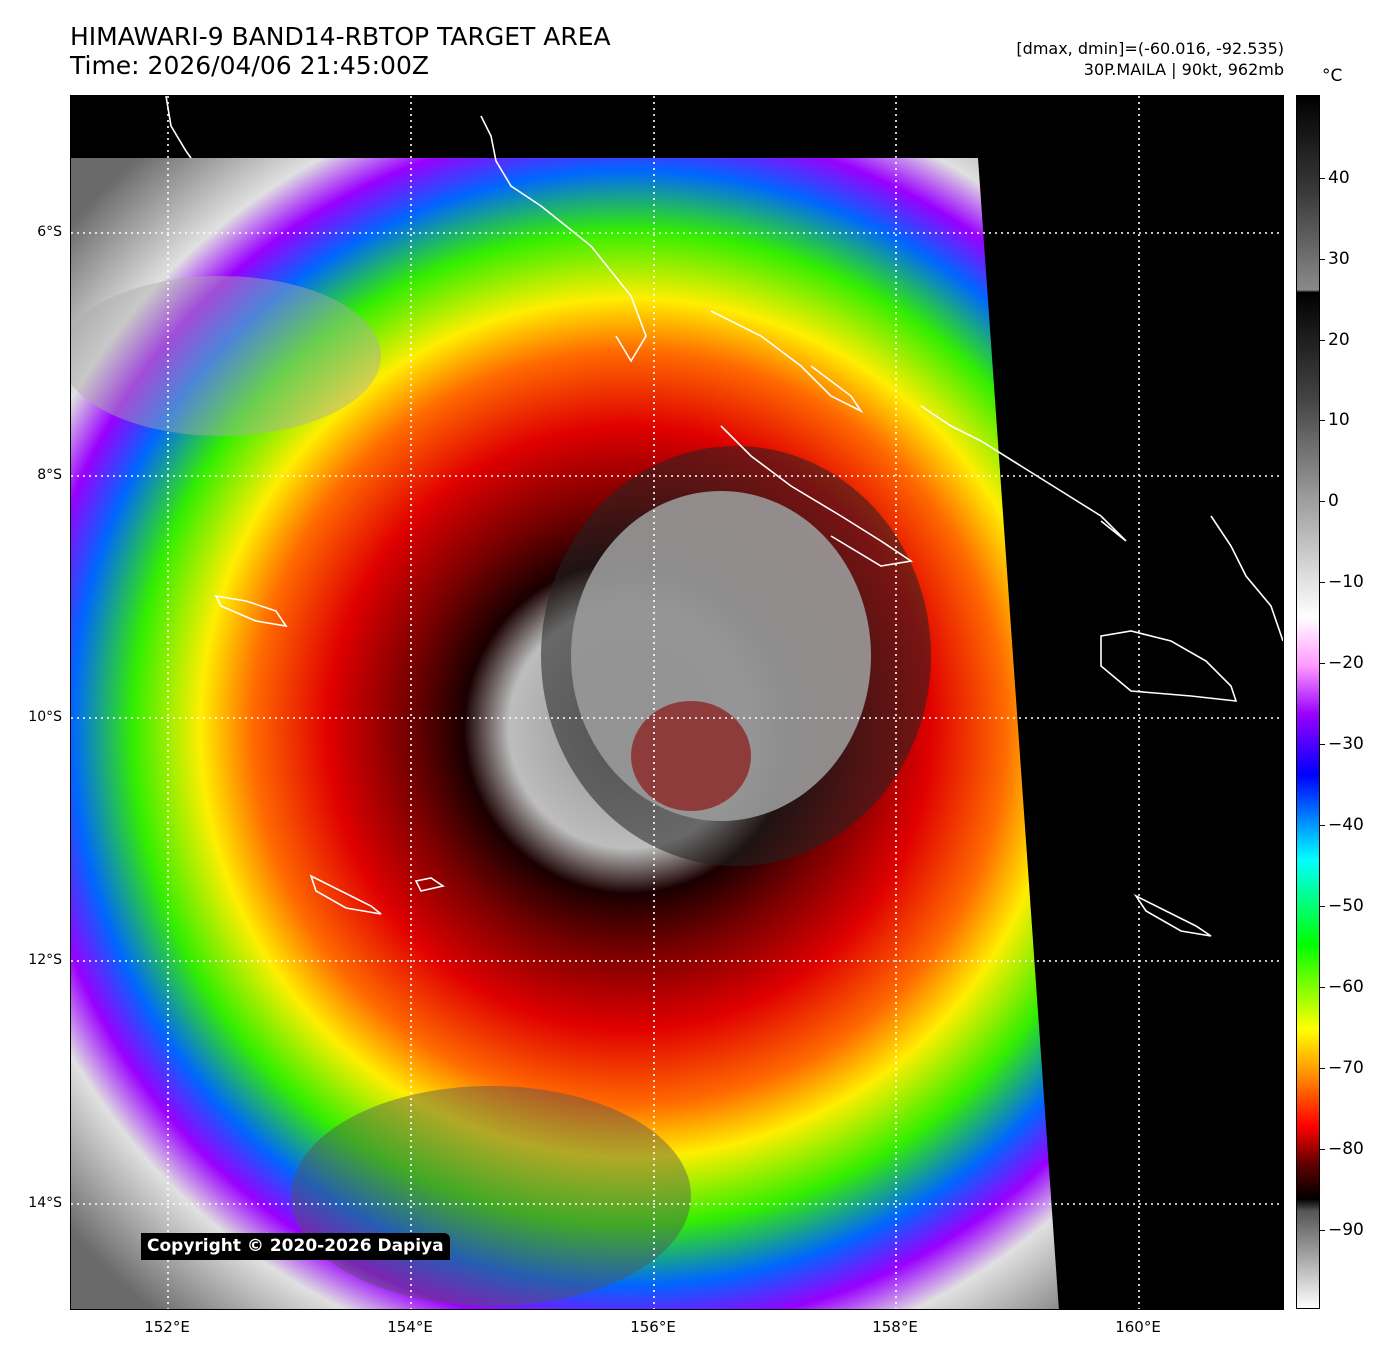  Describe the element at coordinates (49, 475) in the screenshot. I see `lat-label-8s: 8°S` at that location.